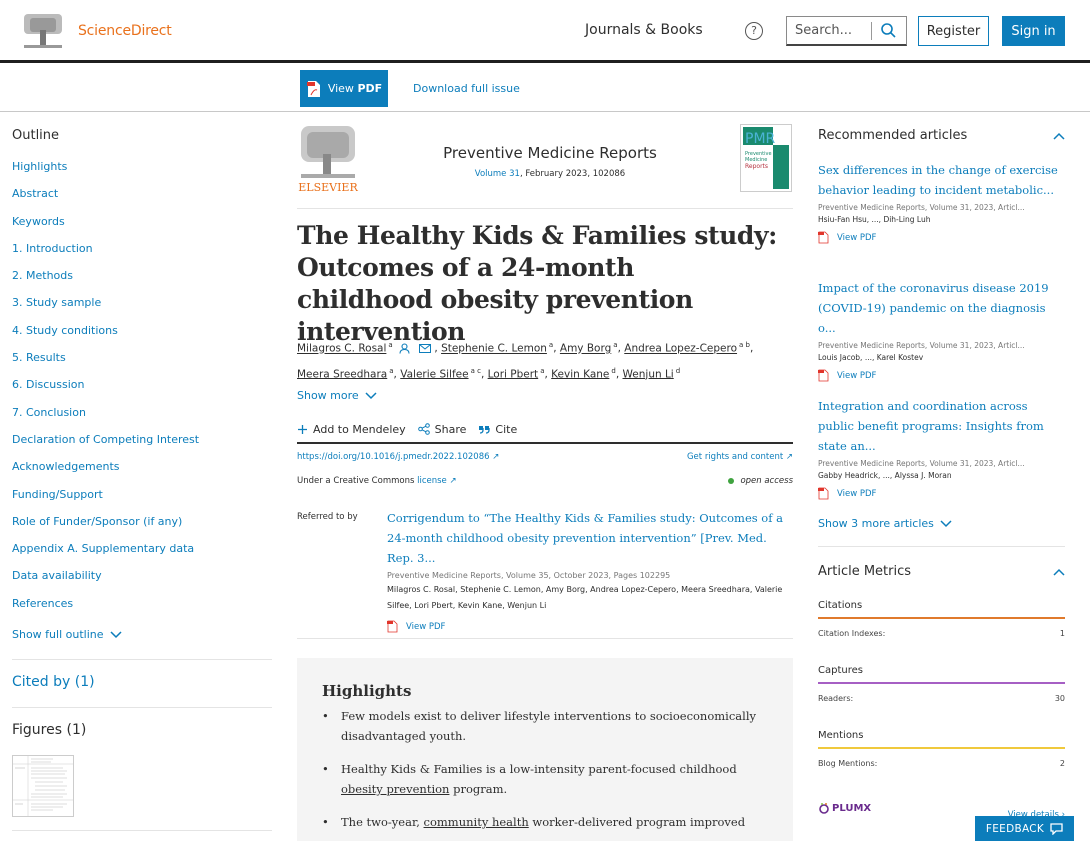 The height and width of the screenshot is (841, 1090). What do you see at coordinates (142, 634) in the screenshot?
I see `show-full-outline-button: Show full outline` at bounding box center [142, 634].